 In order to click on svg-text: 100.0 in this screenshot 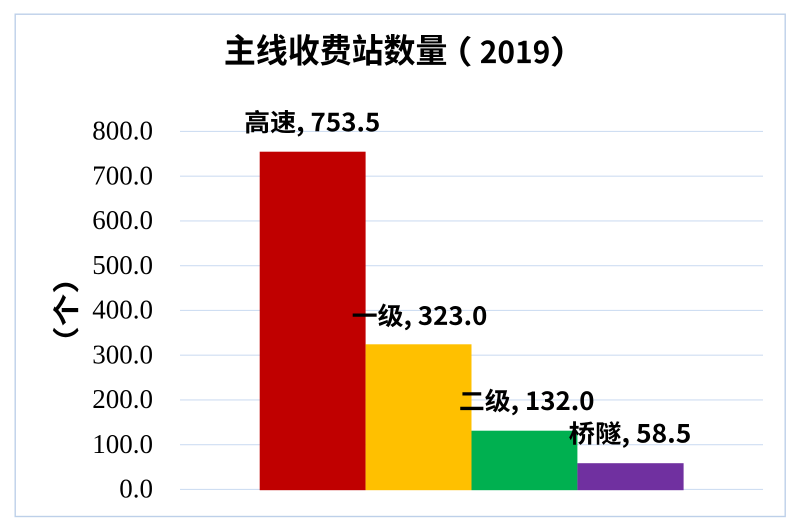, I will do `click(122, 444)`.